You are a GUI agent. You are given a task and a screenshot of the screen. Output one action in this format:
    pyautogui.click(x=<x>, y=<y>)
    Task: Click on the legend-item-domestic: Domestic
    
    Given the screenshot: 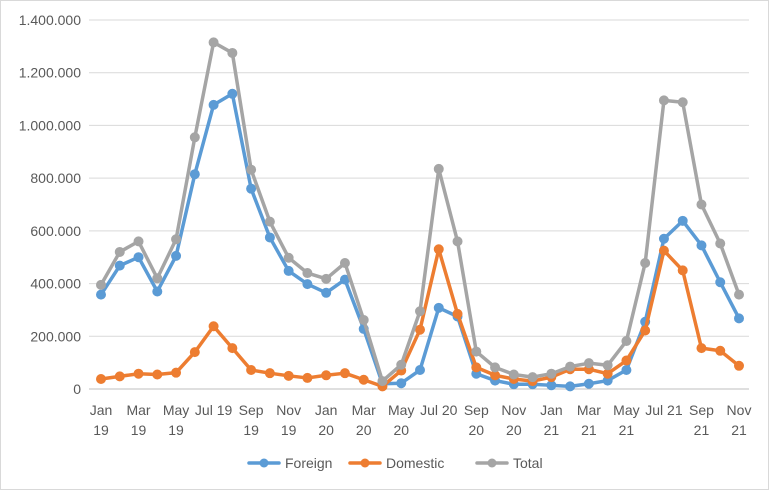 What is the action you would take?
    pyautogui.click(x=396, y=463)
    